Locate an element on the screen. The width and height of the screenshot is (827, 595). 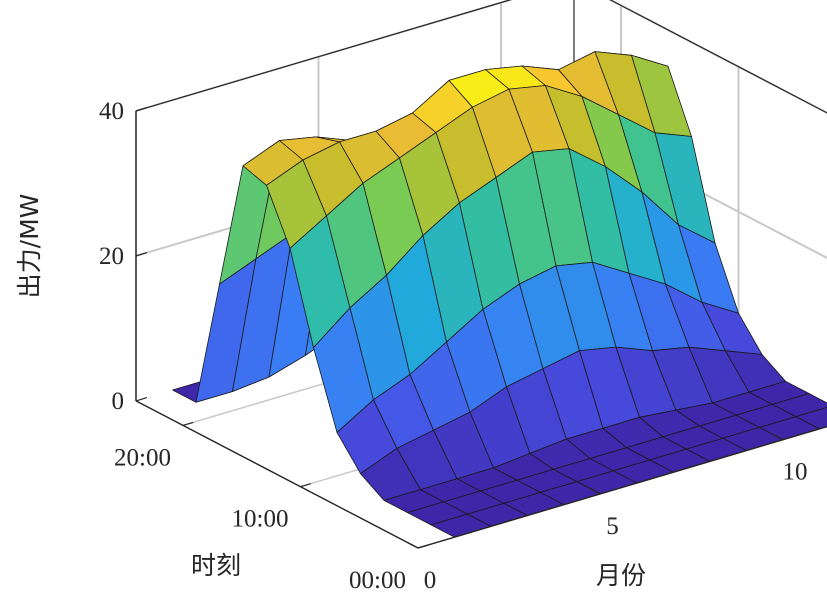
z-tick-label: 0 is located at coordinates (118, 401).